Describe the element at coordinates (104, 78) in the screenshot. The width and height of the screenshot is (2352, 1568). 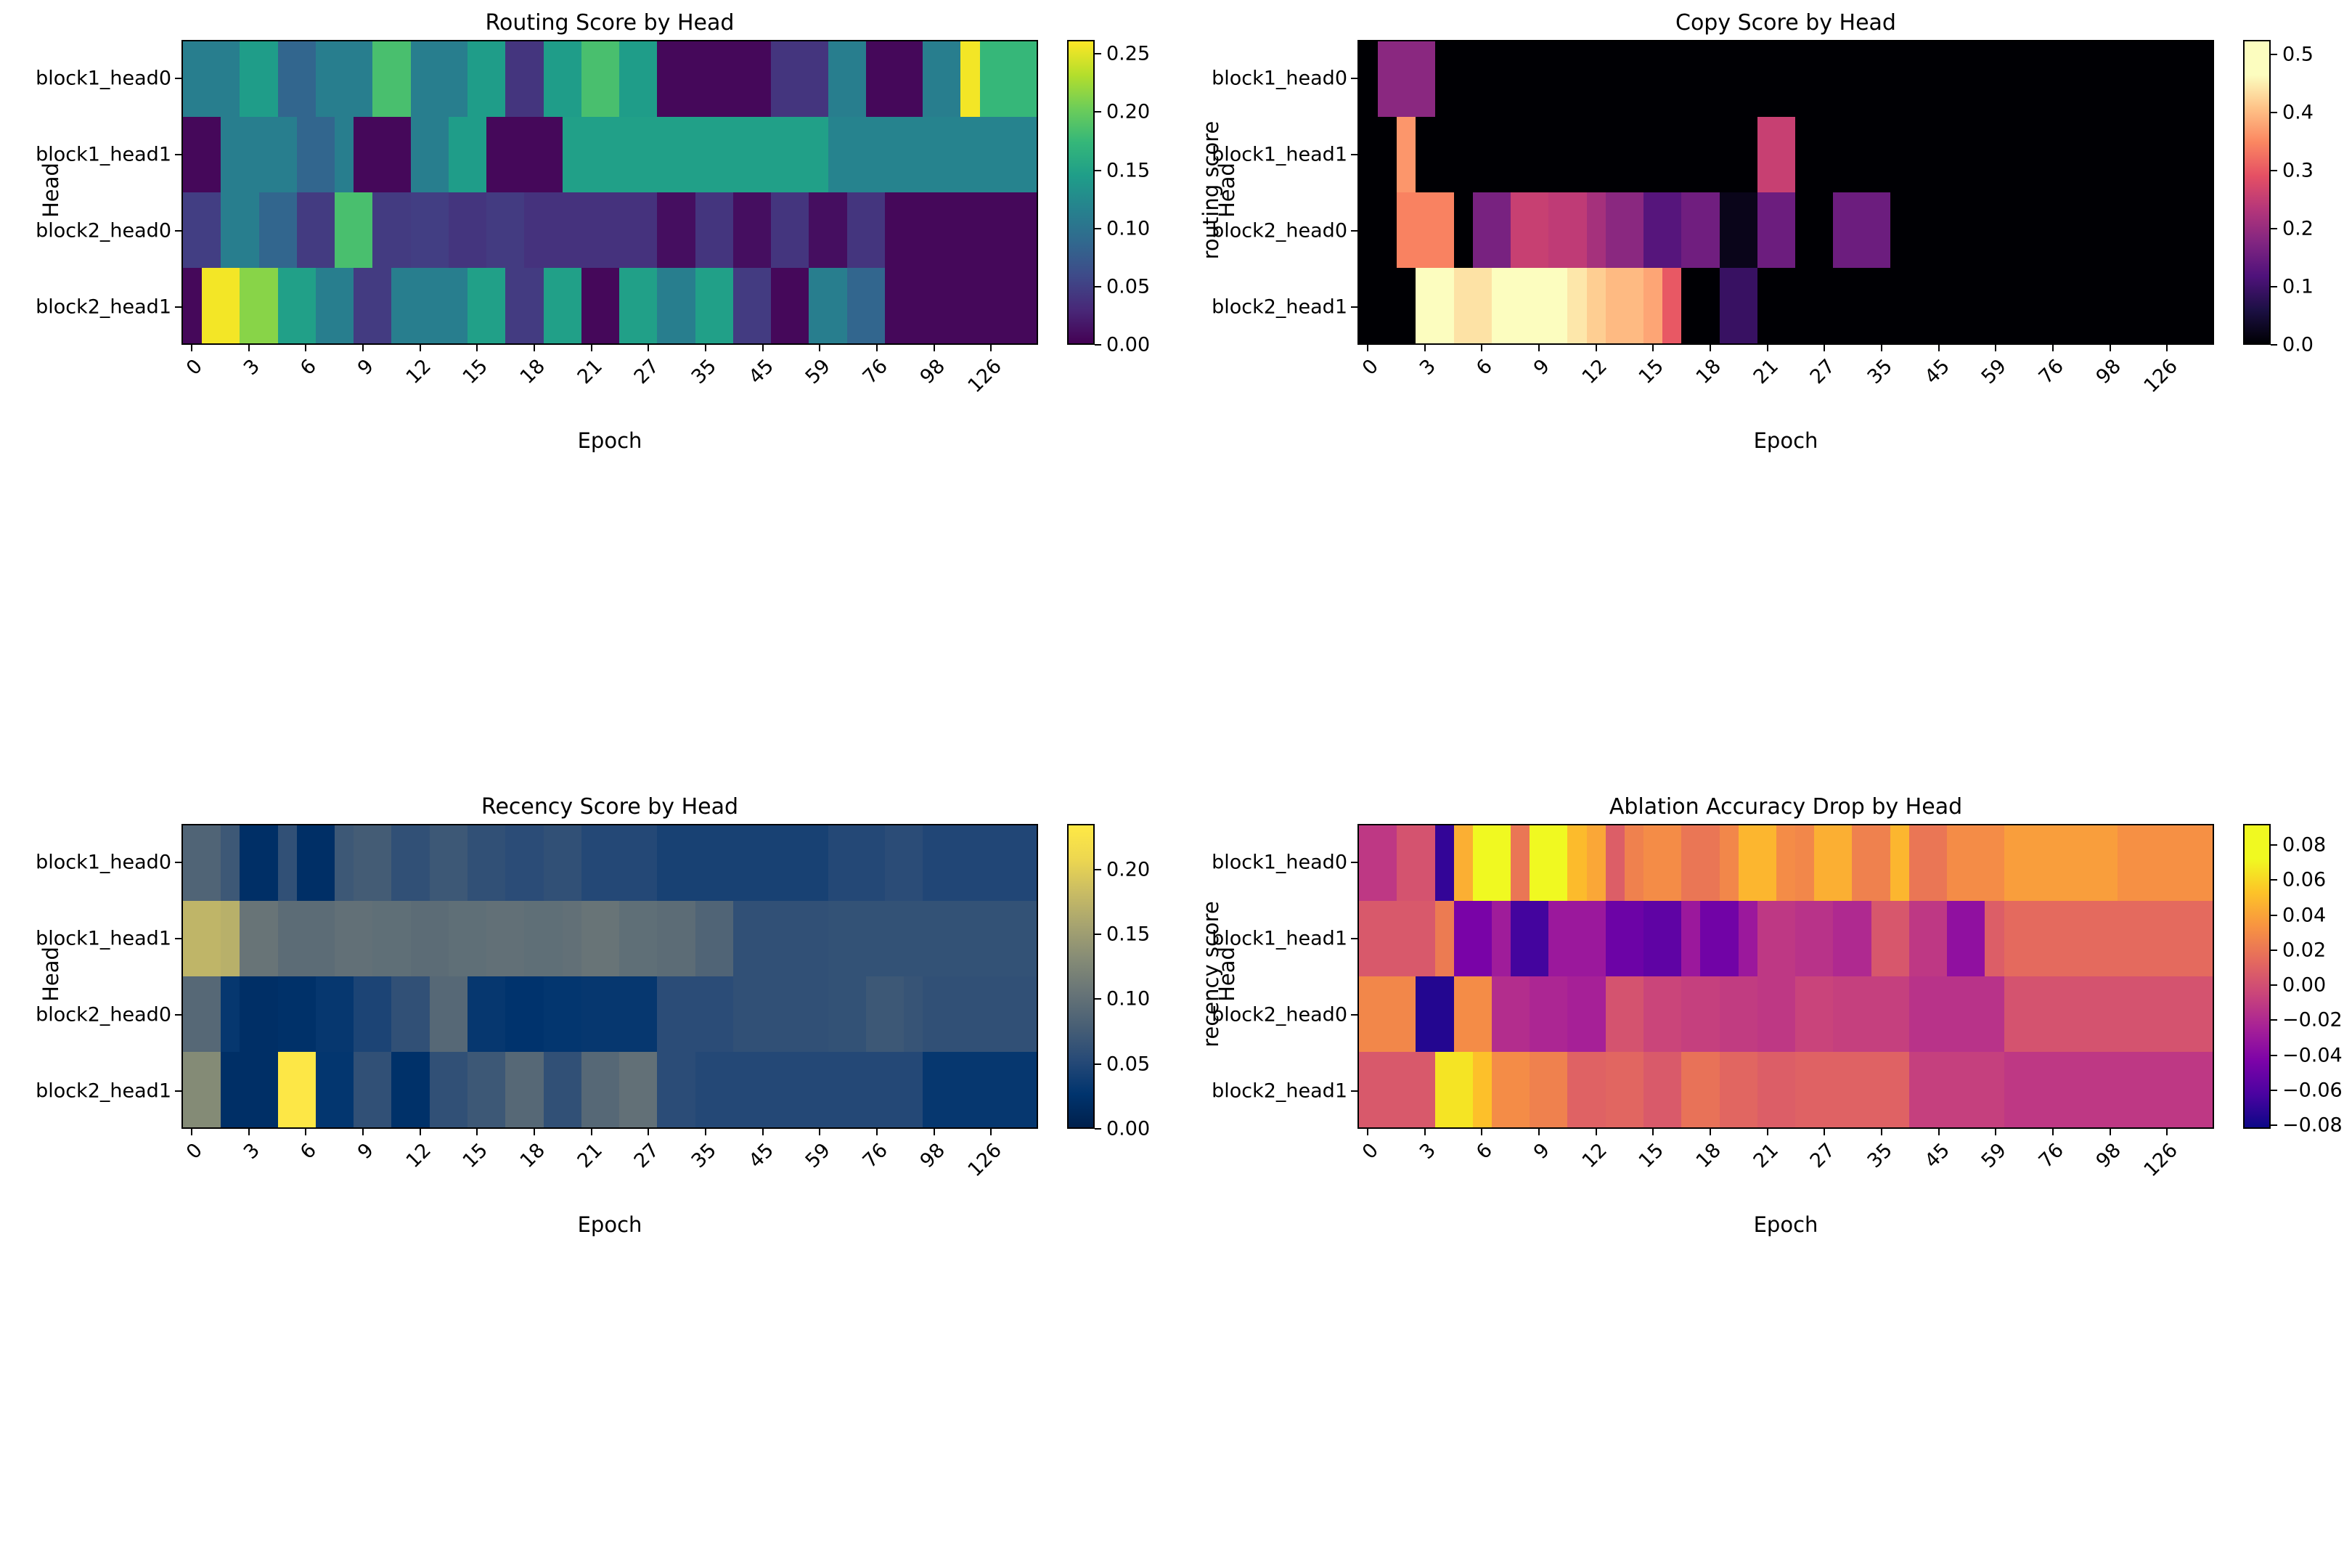
I see `ytick-label-block1_head0: block1_head0` at that location.